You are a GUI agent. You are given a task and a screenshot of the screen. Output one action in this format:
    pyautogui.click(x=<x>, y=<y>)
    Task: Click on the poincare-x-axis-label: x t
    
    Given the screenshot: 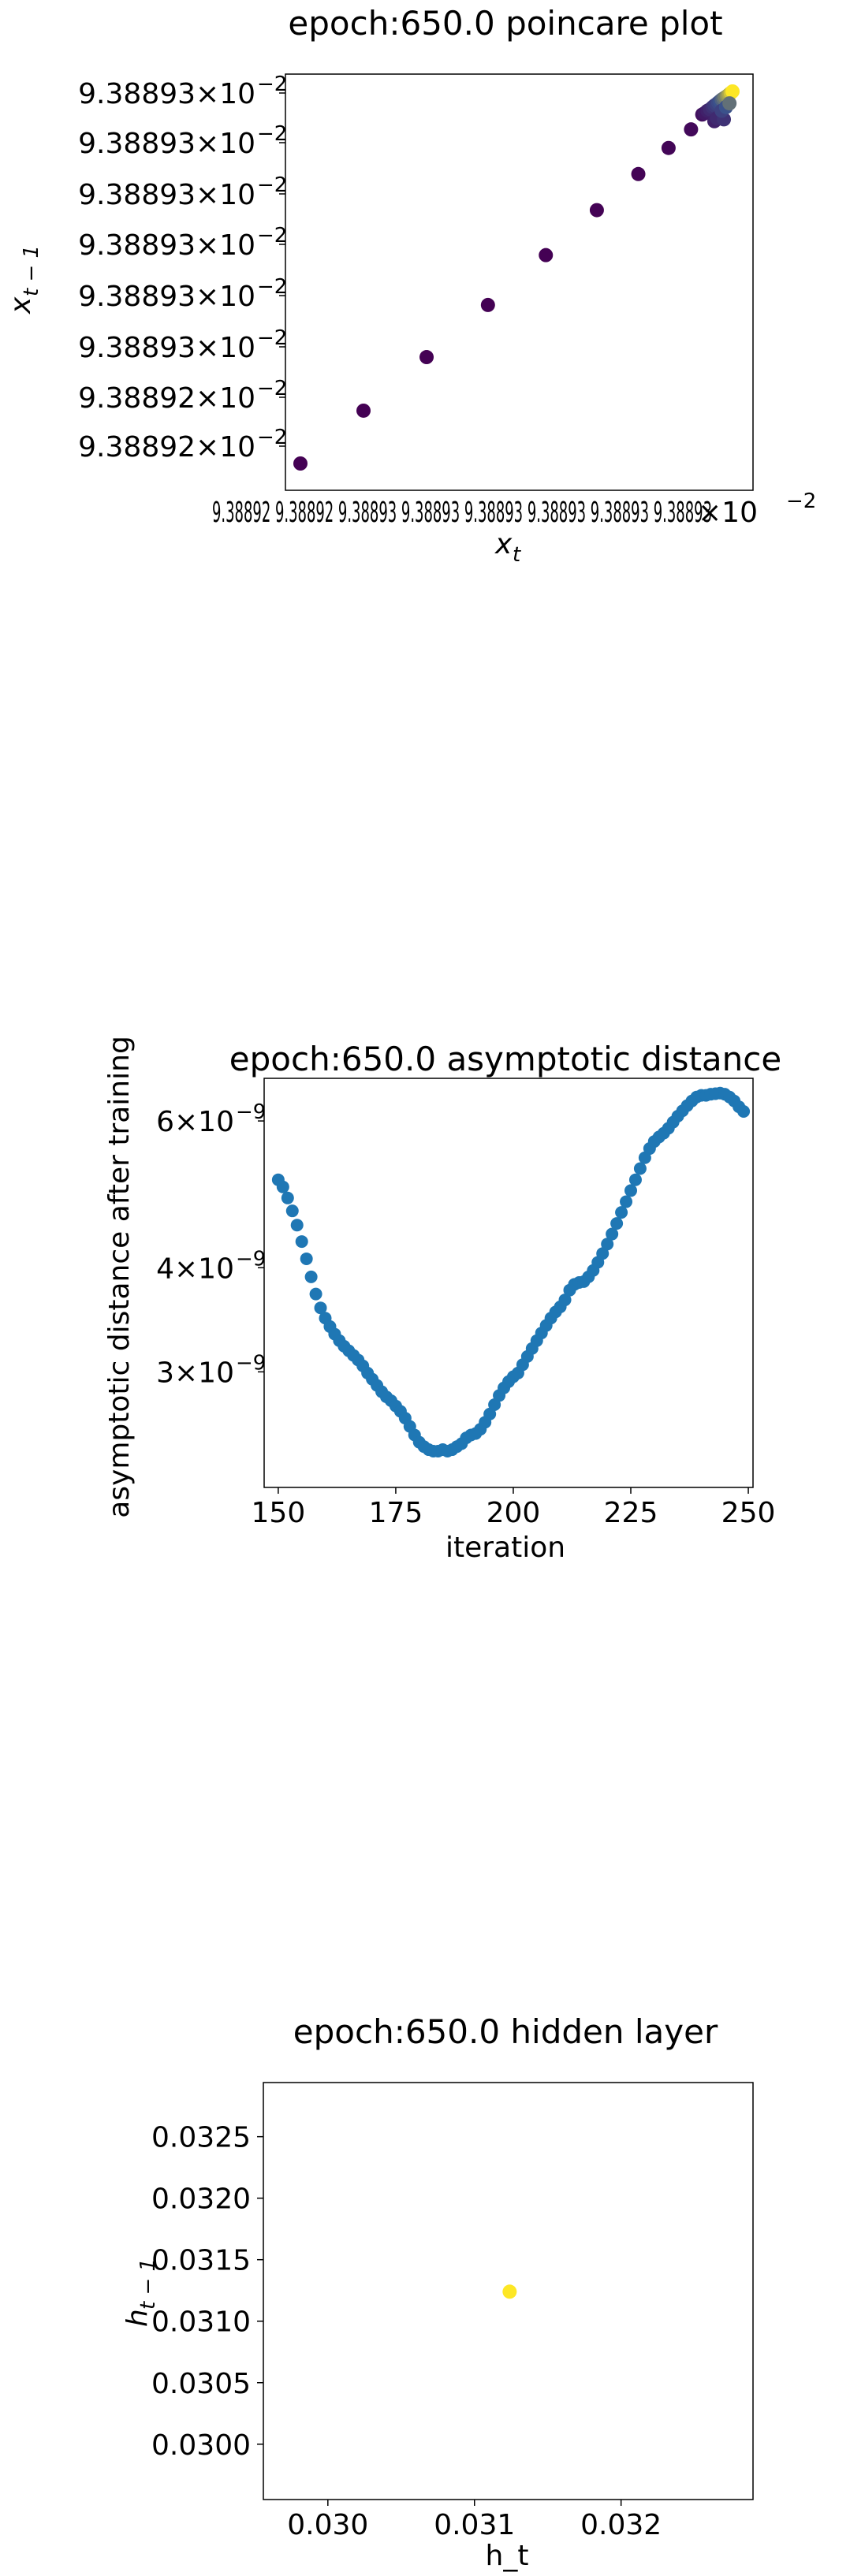 What is the action you would take?
    pyautogui.click(x=507, y=547)
    